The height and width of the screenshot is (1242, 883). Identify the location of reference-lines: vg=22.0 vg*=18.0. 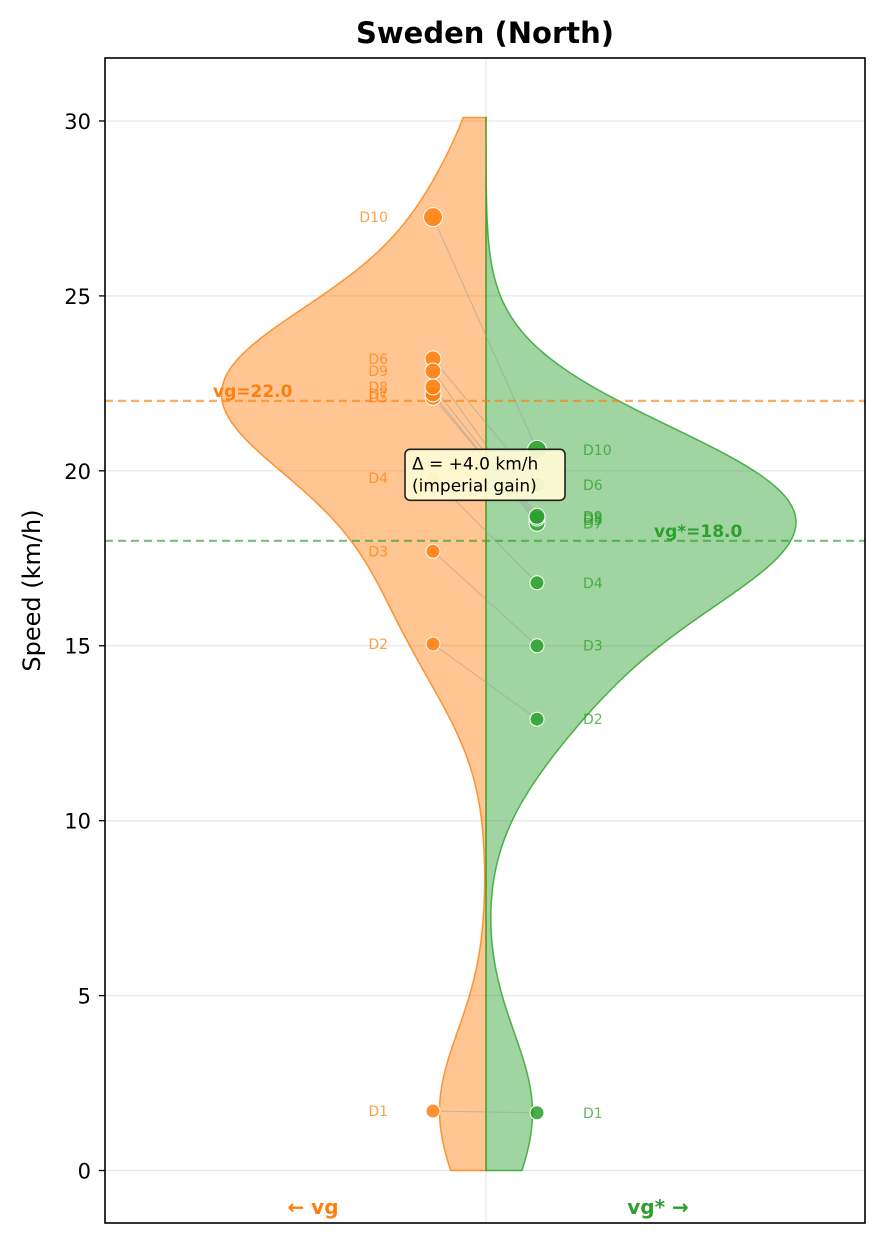
(485, 462).